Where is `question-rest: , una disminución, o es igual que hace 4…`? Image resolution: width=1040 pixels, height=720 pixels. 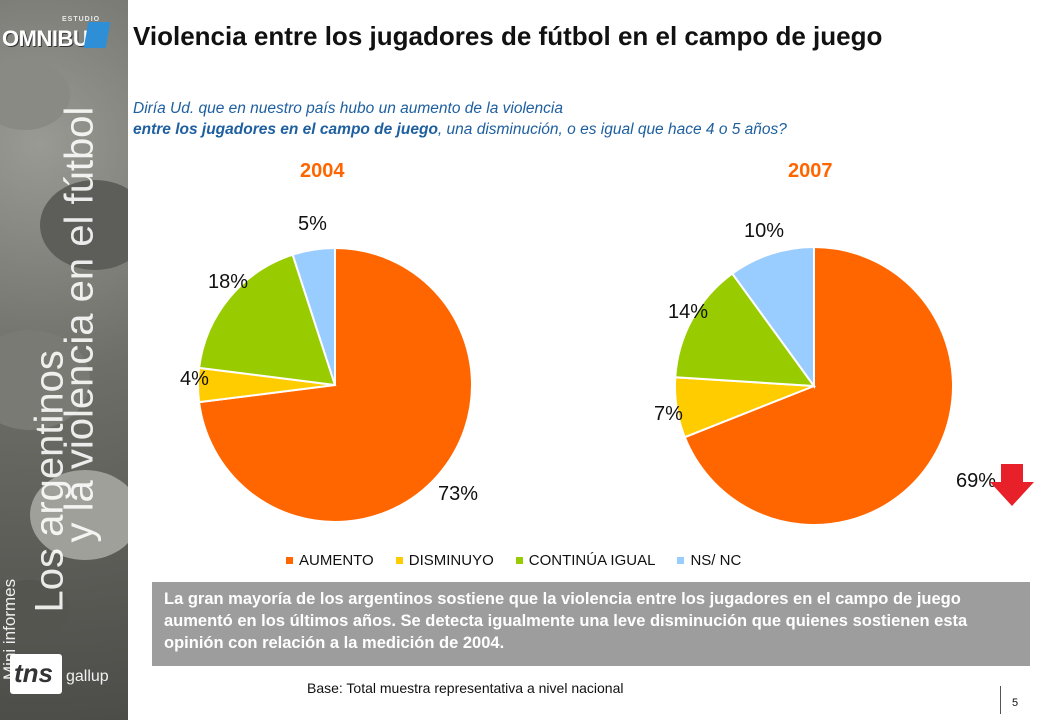
question-rest: , una disminución, o es igual que hace 4… is located at coordinates (612, 129).